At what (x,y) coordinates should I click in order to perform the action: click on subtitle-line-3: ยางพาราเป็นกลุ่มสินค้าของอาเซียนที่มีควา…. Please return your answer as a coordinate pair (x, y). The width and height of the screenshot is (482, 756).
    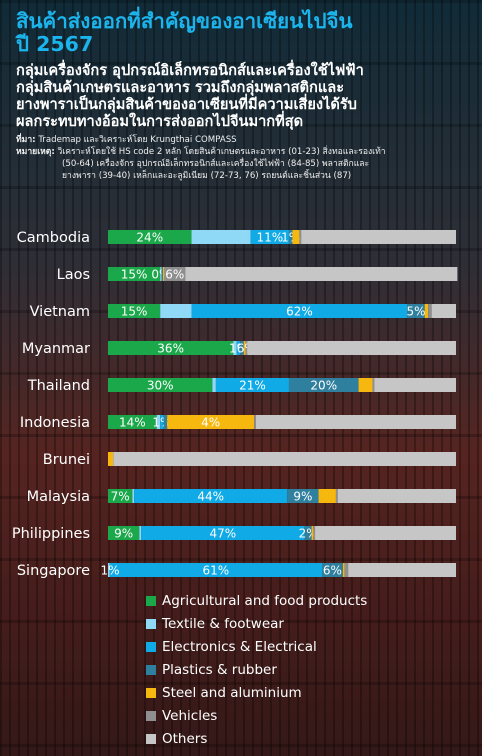
    Looking at the image, I should click on (186, 104).